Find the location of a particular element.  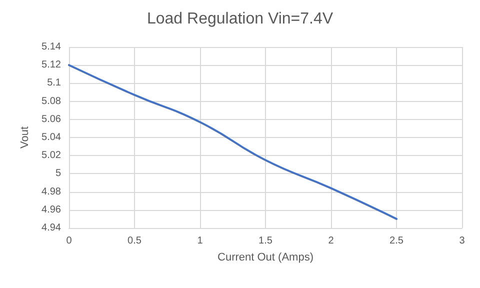

x-tick-label: 3 is located at coordinates (462, 241).